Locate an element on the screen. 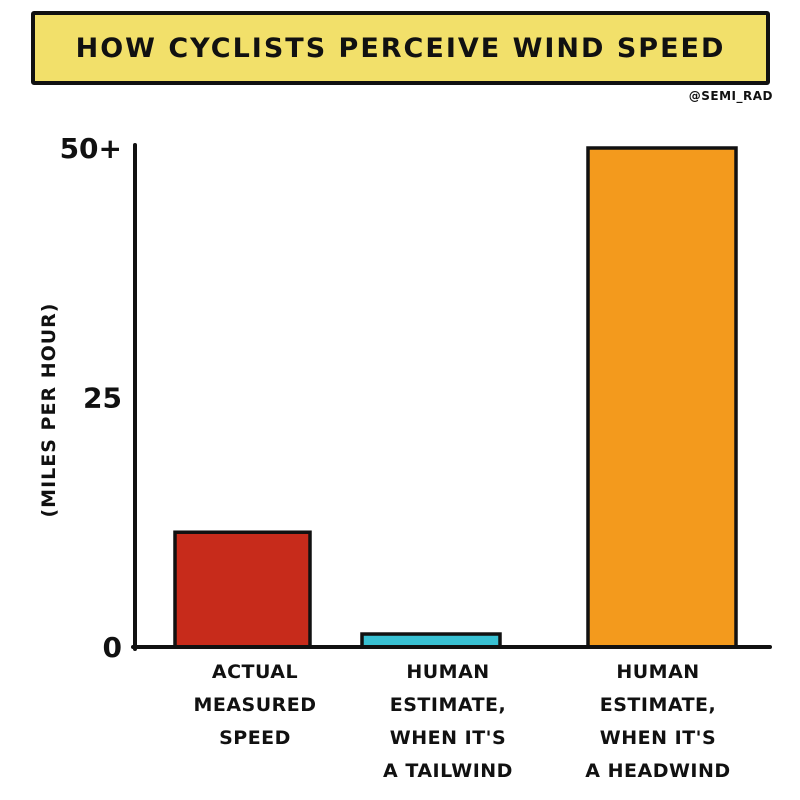 This screenshot has height=800, width=800. credit-label: @SEMI_RAD is located at coordinates (730, 96).